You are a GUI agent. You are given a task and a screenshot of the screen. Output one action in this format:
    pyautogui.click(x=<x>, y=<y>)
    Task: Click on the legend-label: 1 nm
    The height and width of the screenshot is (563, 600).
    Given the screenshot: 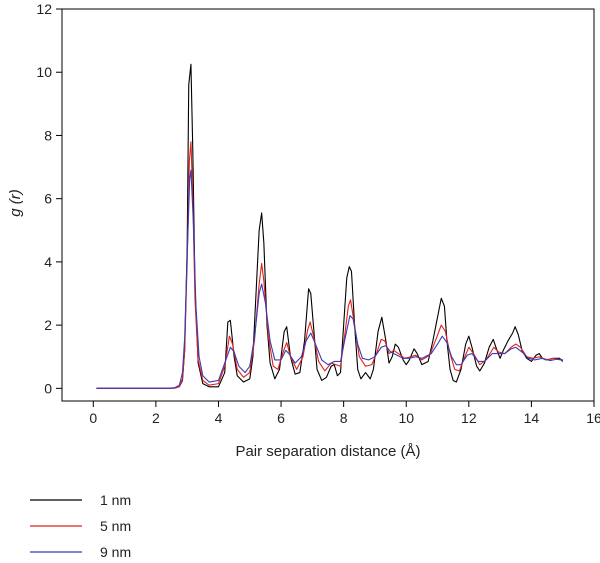 What is the action you would take?
    pyautogui.click(x=115, y=500)
    